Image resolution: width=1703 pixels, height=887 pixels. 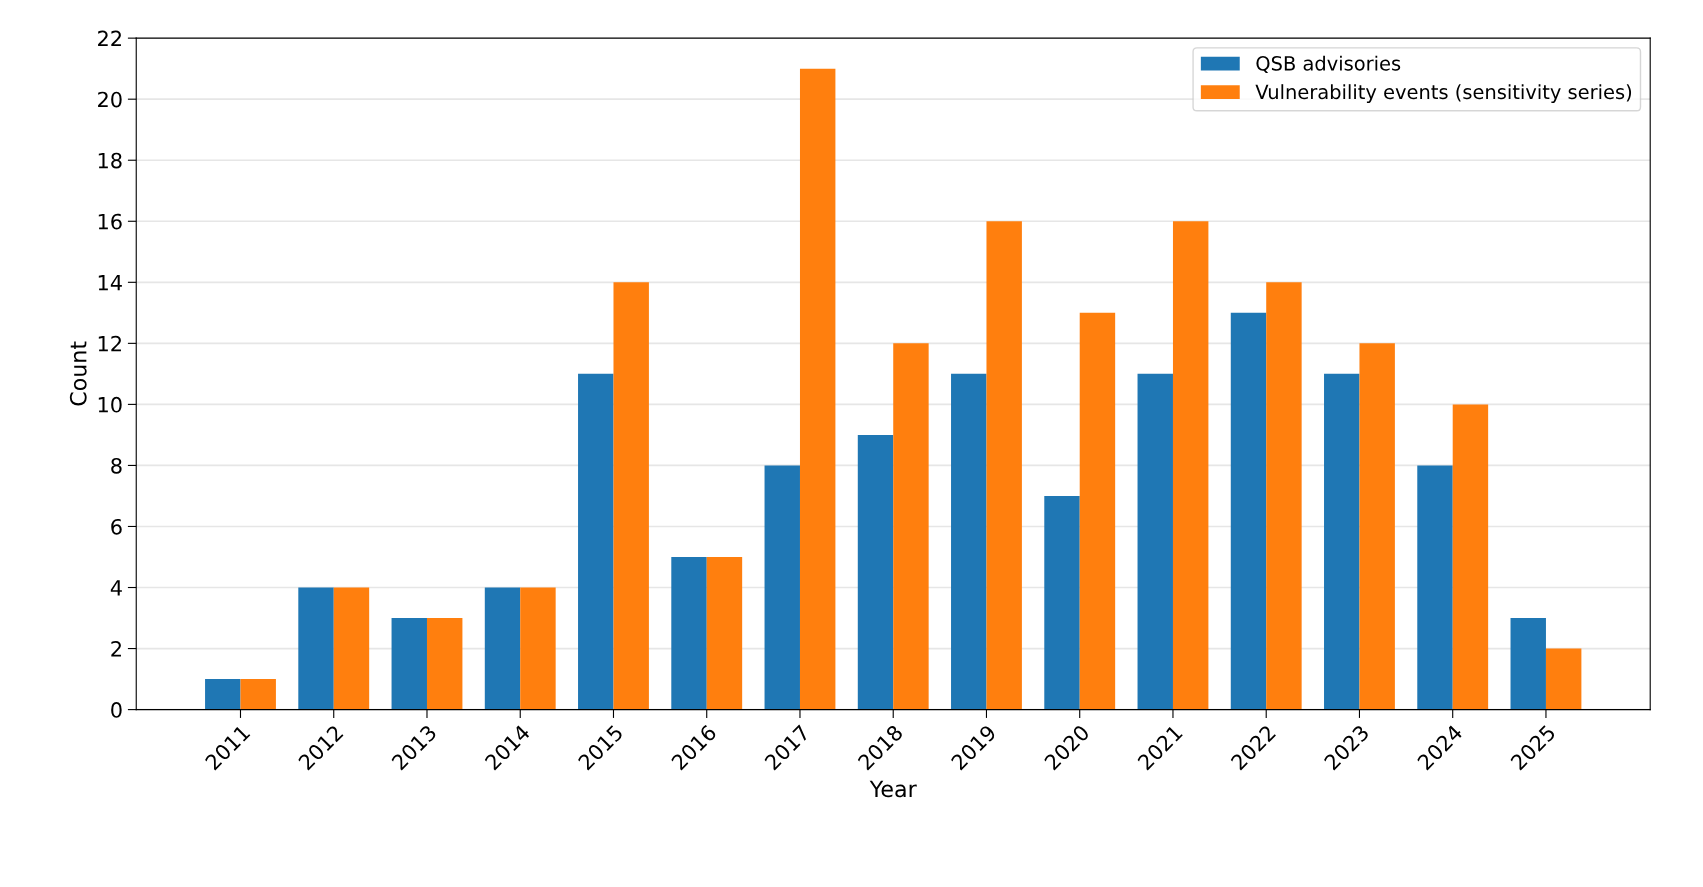 I want to click on y-tick-label: 4, so click(x=116, y=588).